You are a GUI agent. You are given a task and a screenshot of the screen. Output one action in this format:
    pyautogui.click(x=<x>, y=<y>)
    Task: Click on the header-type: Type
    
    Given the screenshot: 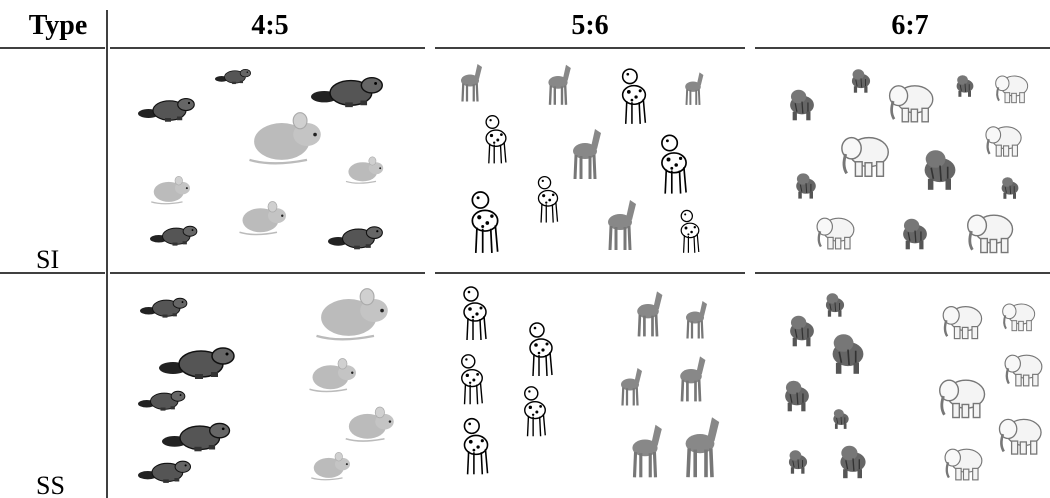 What is the action you would take?
    pyautogui.click(x=58, y=25)
    